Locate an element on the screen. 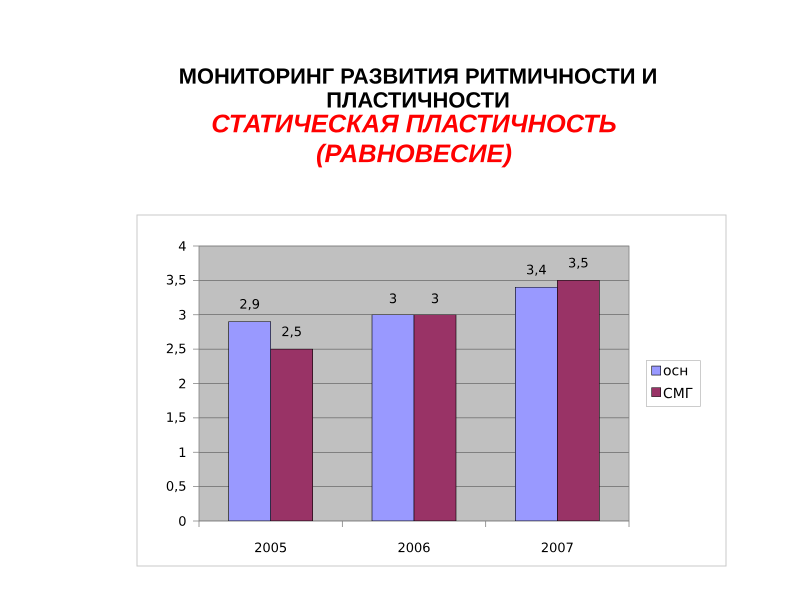 The image size is (800, 600). chart-title: МОНИТОРИНГ РАЗВИТИЯ РИТМИЧНОСТИ И ПЛАСТИЧНОСТИ is located at coordinates (418, 88).